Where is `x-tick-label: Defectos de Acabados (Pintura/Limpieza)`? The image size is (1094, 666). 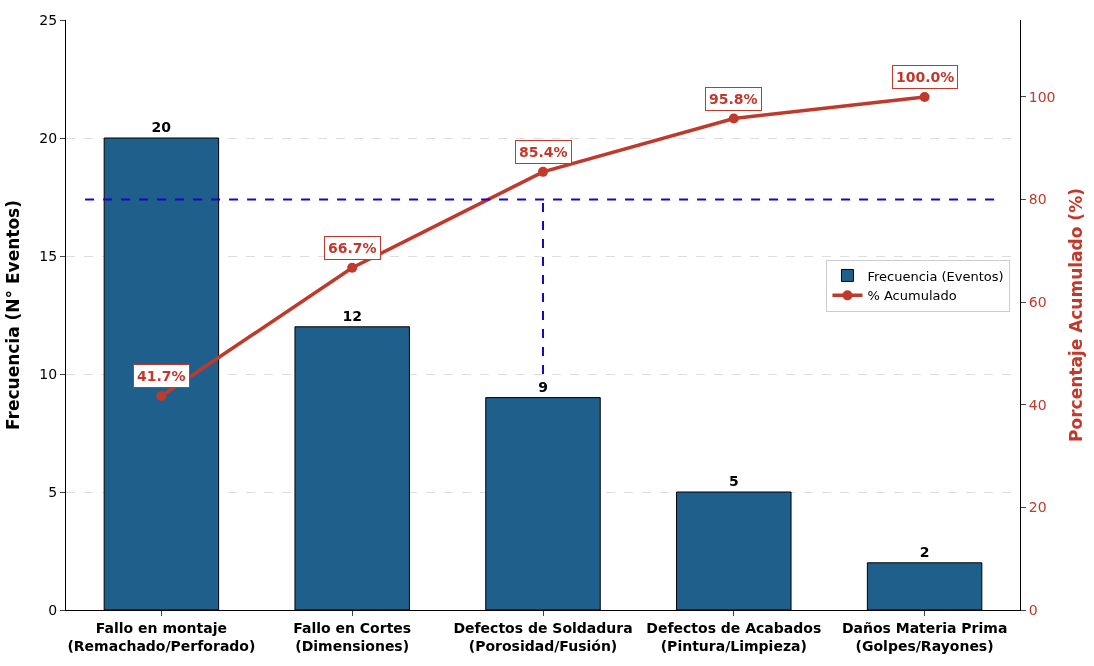
x-tick-label: Defectos de Acabados (Pintura/Limpieza) is located at coordinates (734, 636).